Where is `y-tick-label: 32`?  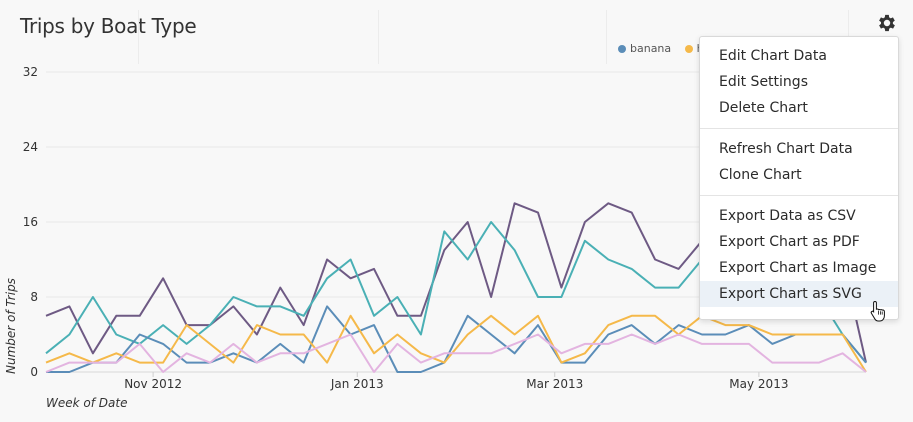
y-tick-label: 32 is located at coordinates (30, 72).